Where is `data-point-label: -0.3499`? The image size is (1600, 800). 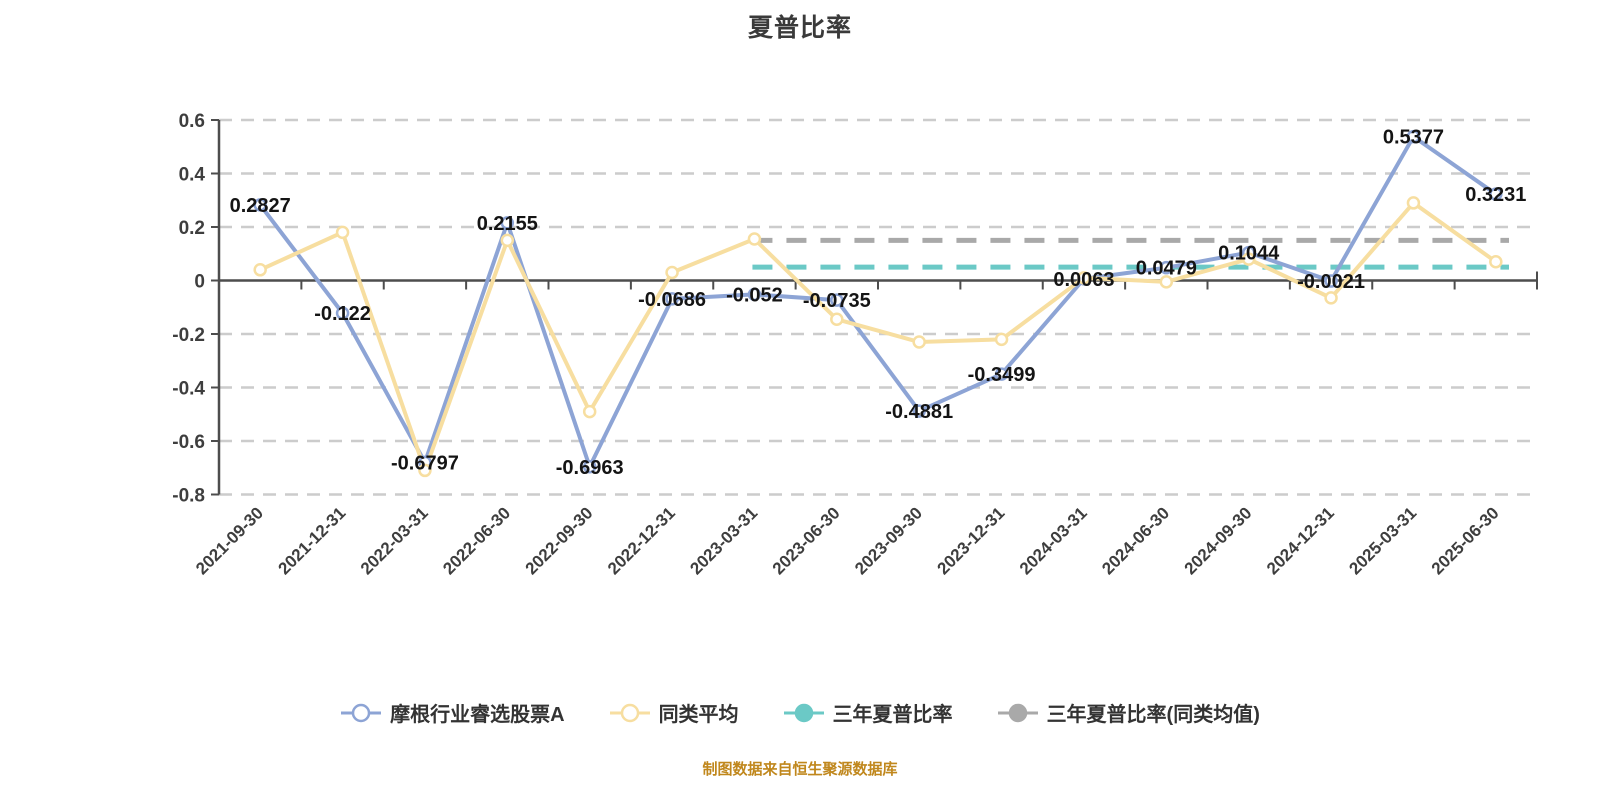
data-point-label: -0.3499 is located at coordinates (1002, 375).